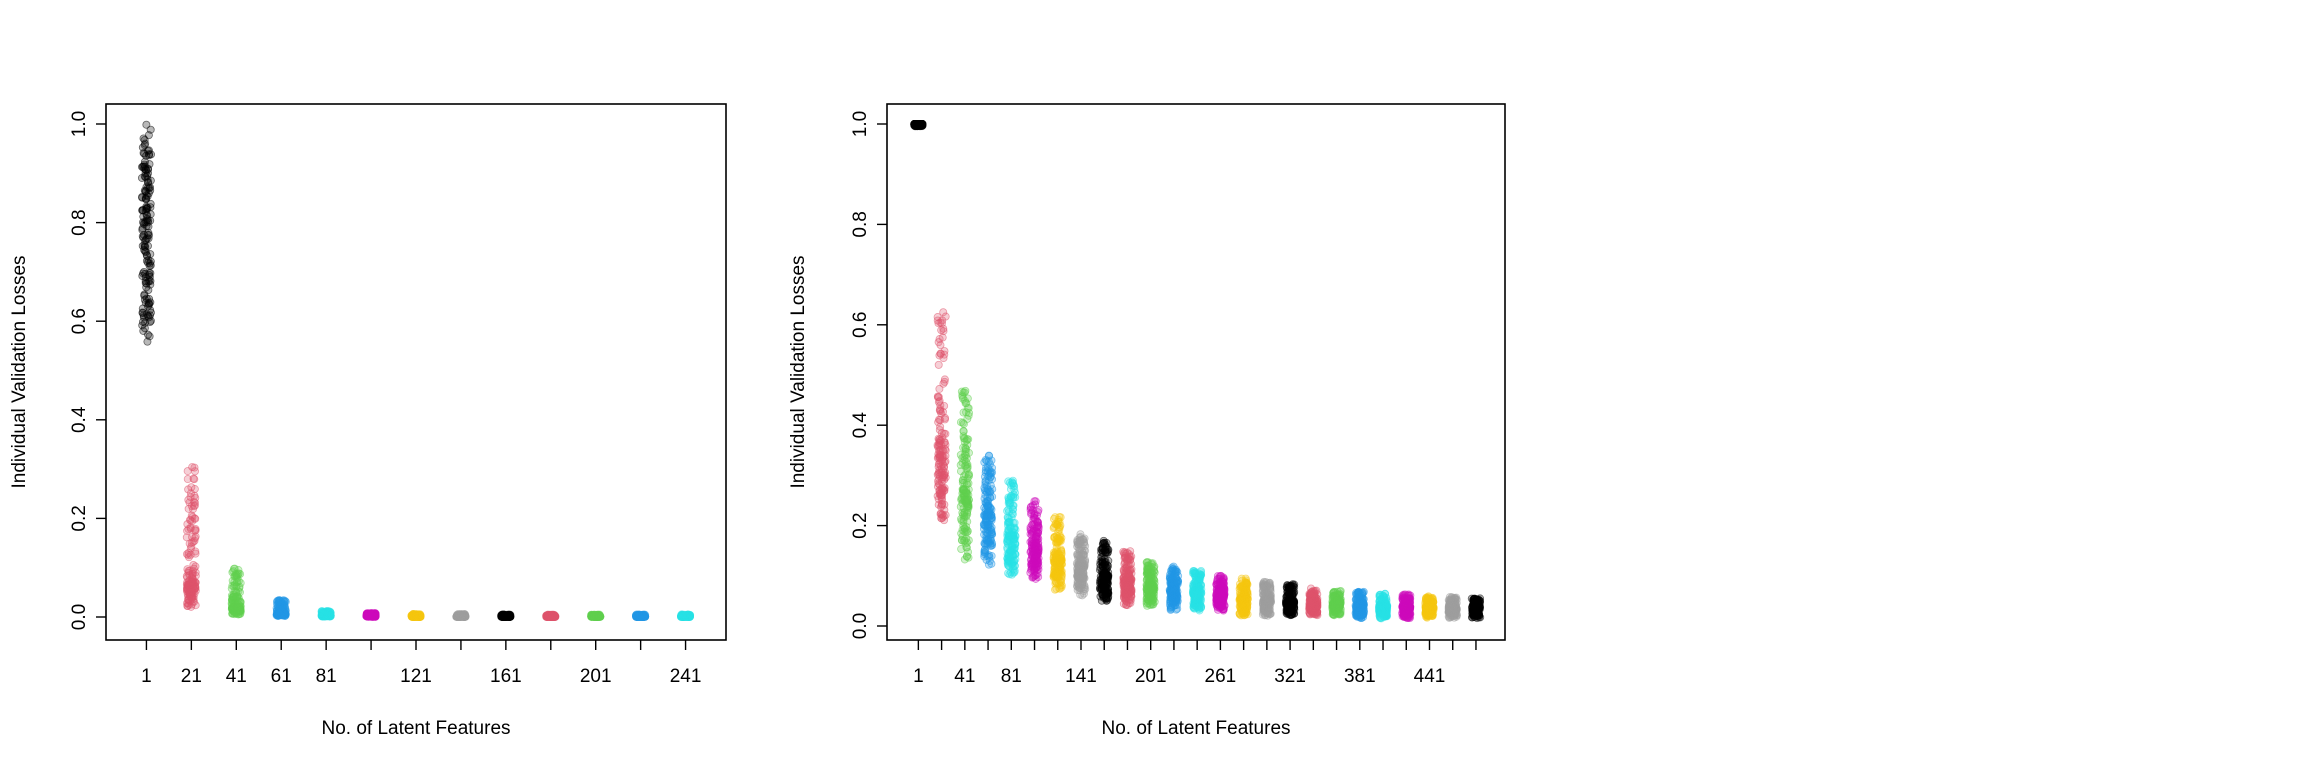  What do you see at coordinates (236, 676) in the screenshot?
I see `x-tick-label: 41` at bounding box center [236, 676].